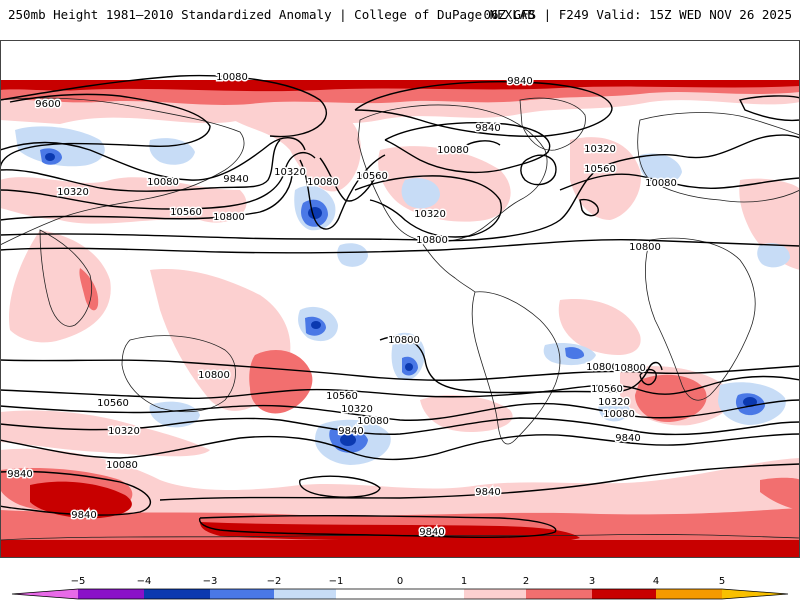  Describe the element at coordinates (700, 319) in the screenshot. I see `africa-outline` at that location.